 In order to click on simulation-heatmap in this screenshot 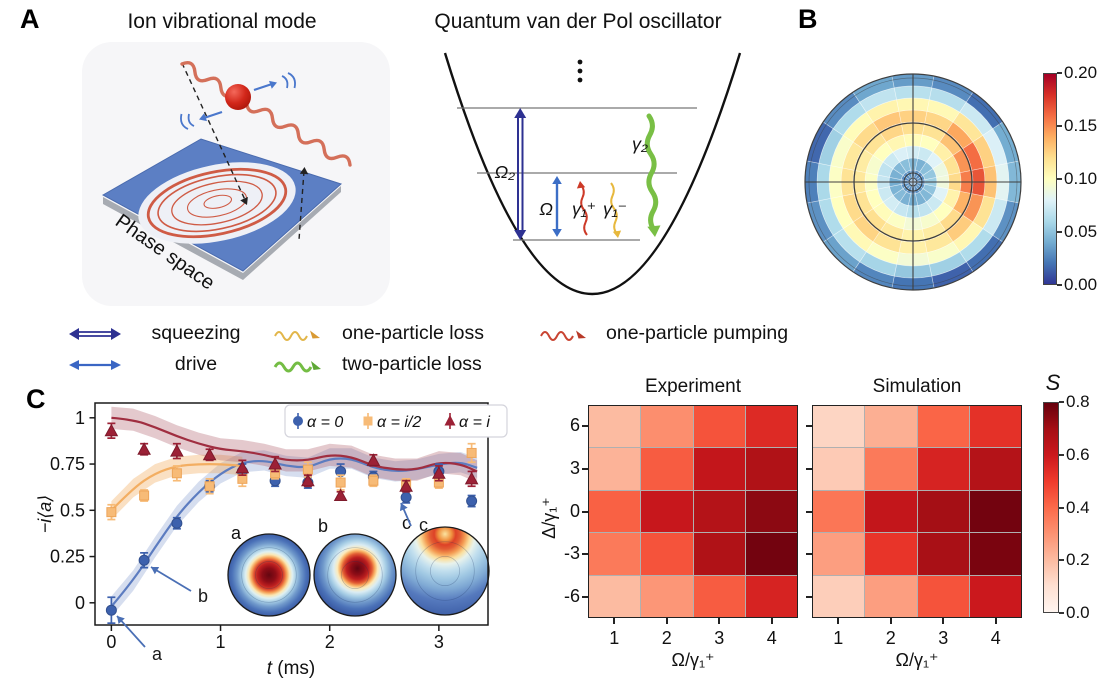, I will do `click(917, 511)`.